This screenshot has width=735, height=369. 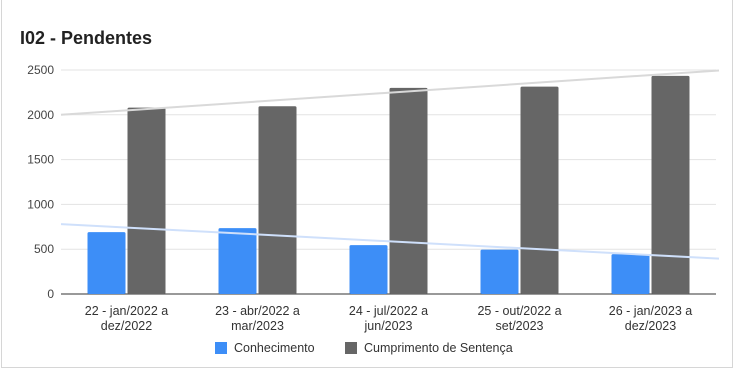 I want to click on x-tick-label: jun/2023, so click(x=388, y=326).